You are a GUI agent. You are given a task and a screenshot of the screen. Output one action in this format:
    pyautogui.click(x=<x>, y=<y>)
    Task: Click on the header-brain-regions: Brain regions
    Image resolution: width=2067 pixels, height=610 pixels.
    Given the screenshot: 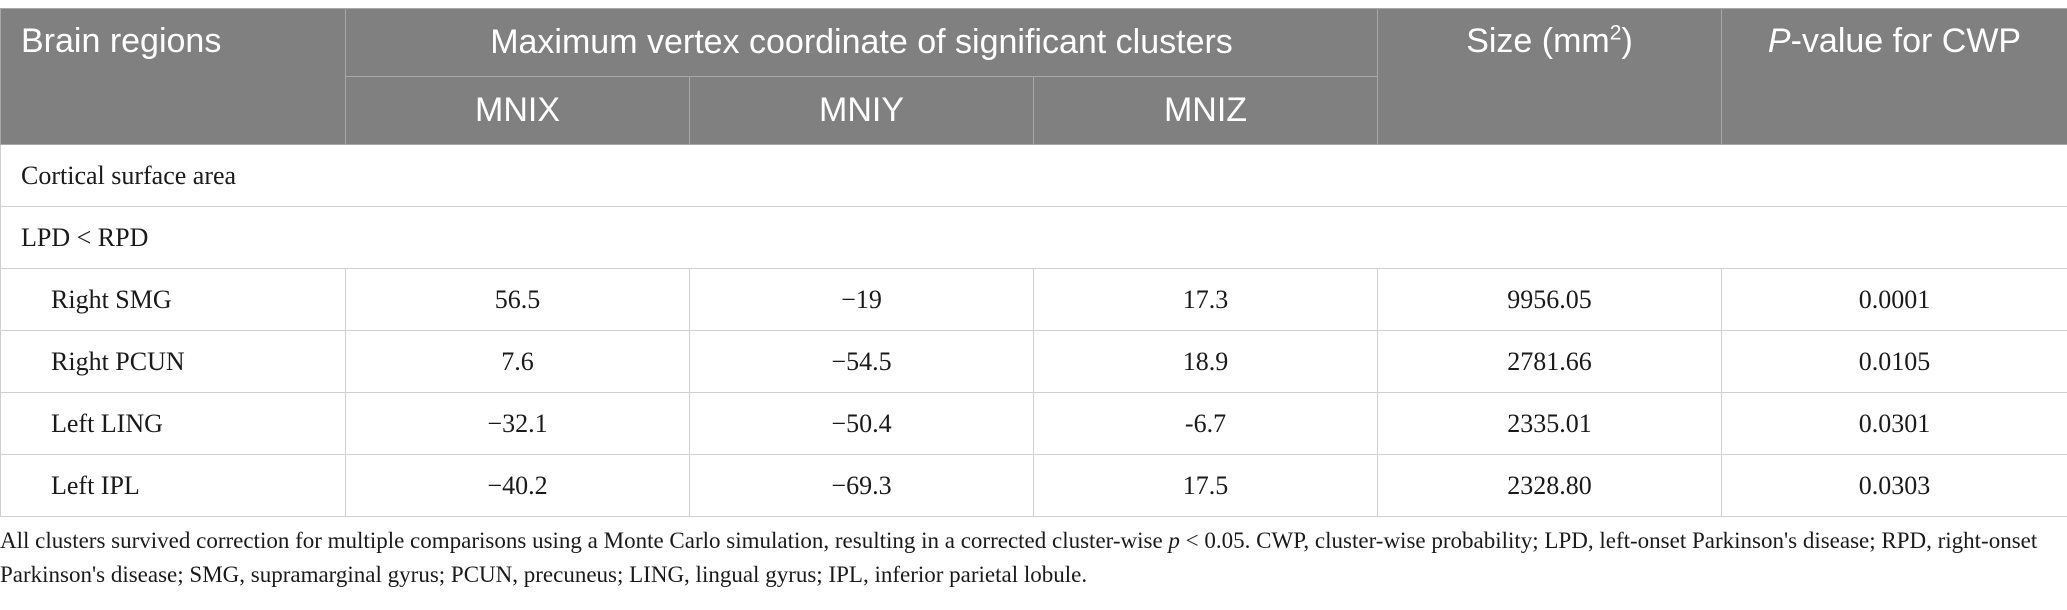 What is the action you would take?
    pyautogui.click(x=173, y=76)
    